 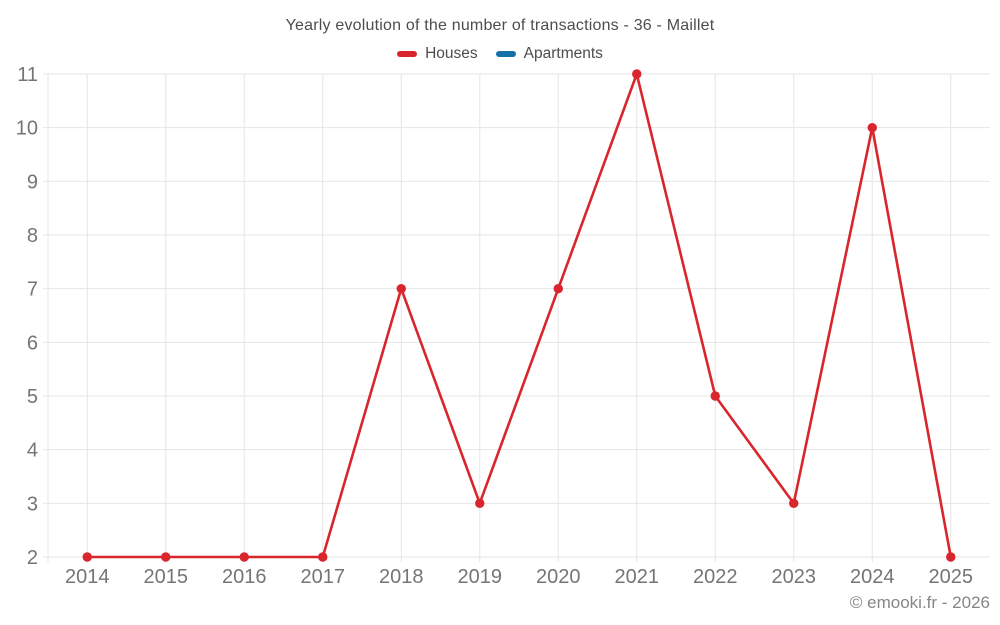 I want to click on x-tick-label: 2014, so click(x=87, y=577).